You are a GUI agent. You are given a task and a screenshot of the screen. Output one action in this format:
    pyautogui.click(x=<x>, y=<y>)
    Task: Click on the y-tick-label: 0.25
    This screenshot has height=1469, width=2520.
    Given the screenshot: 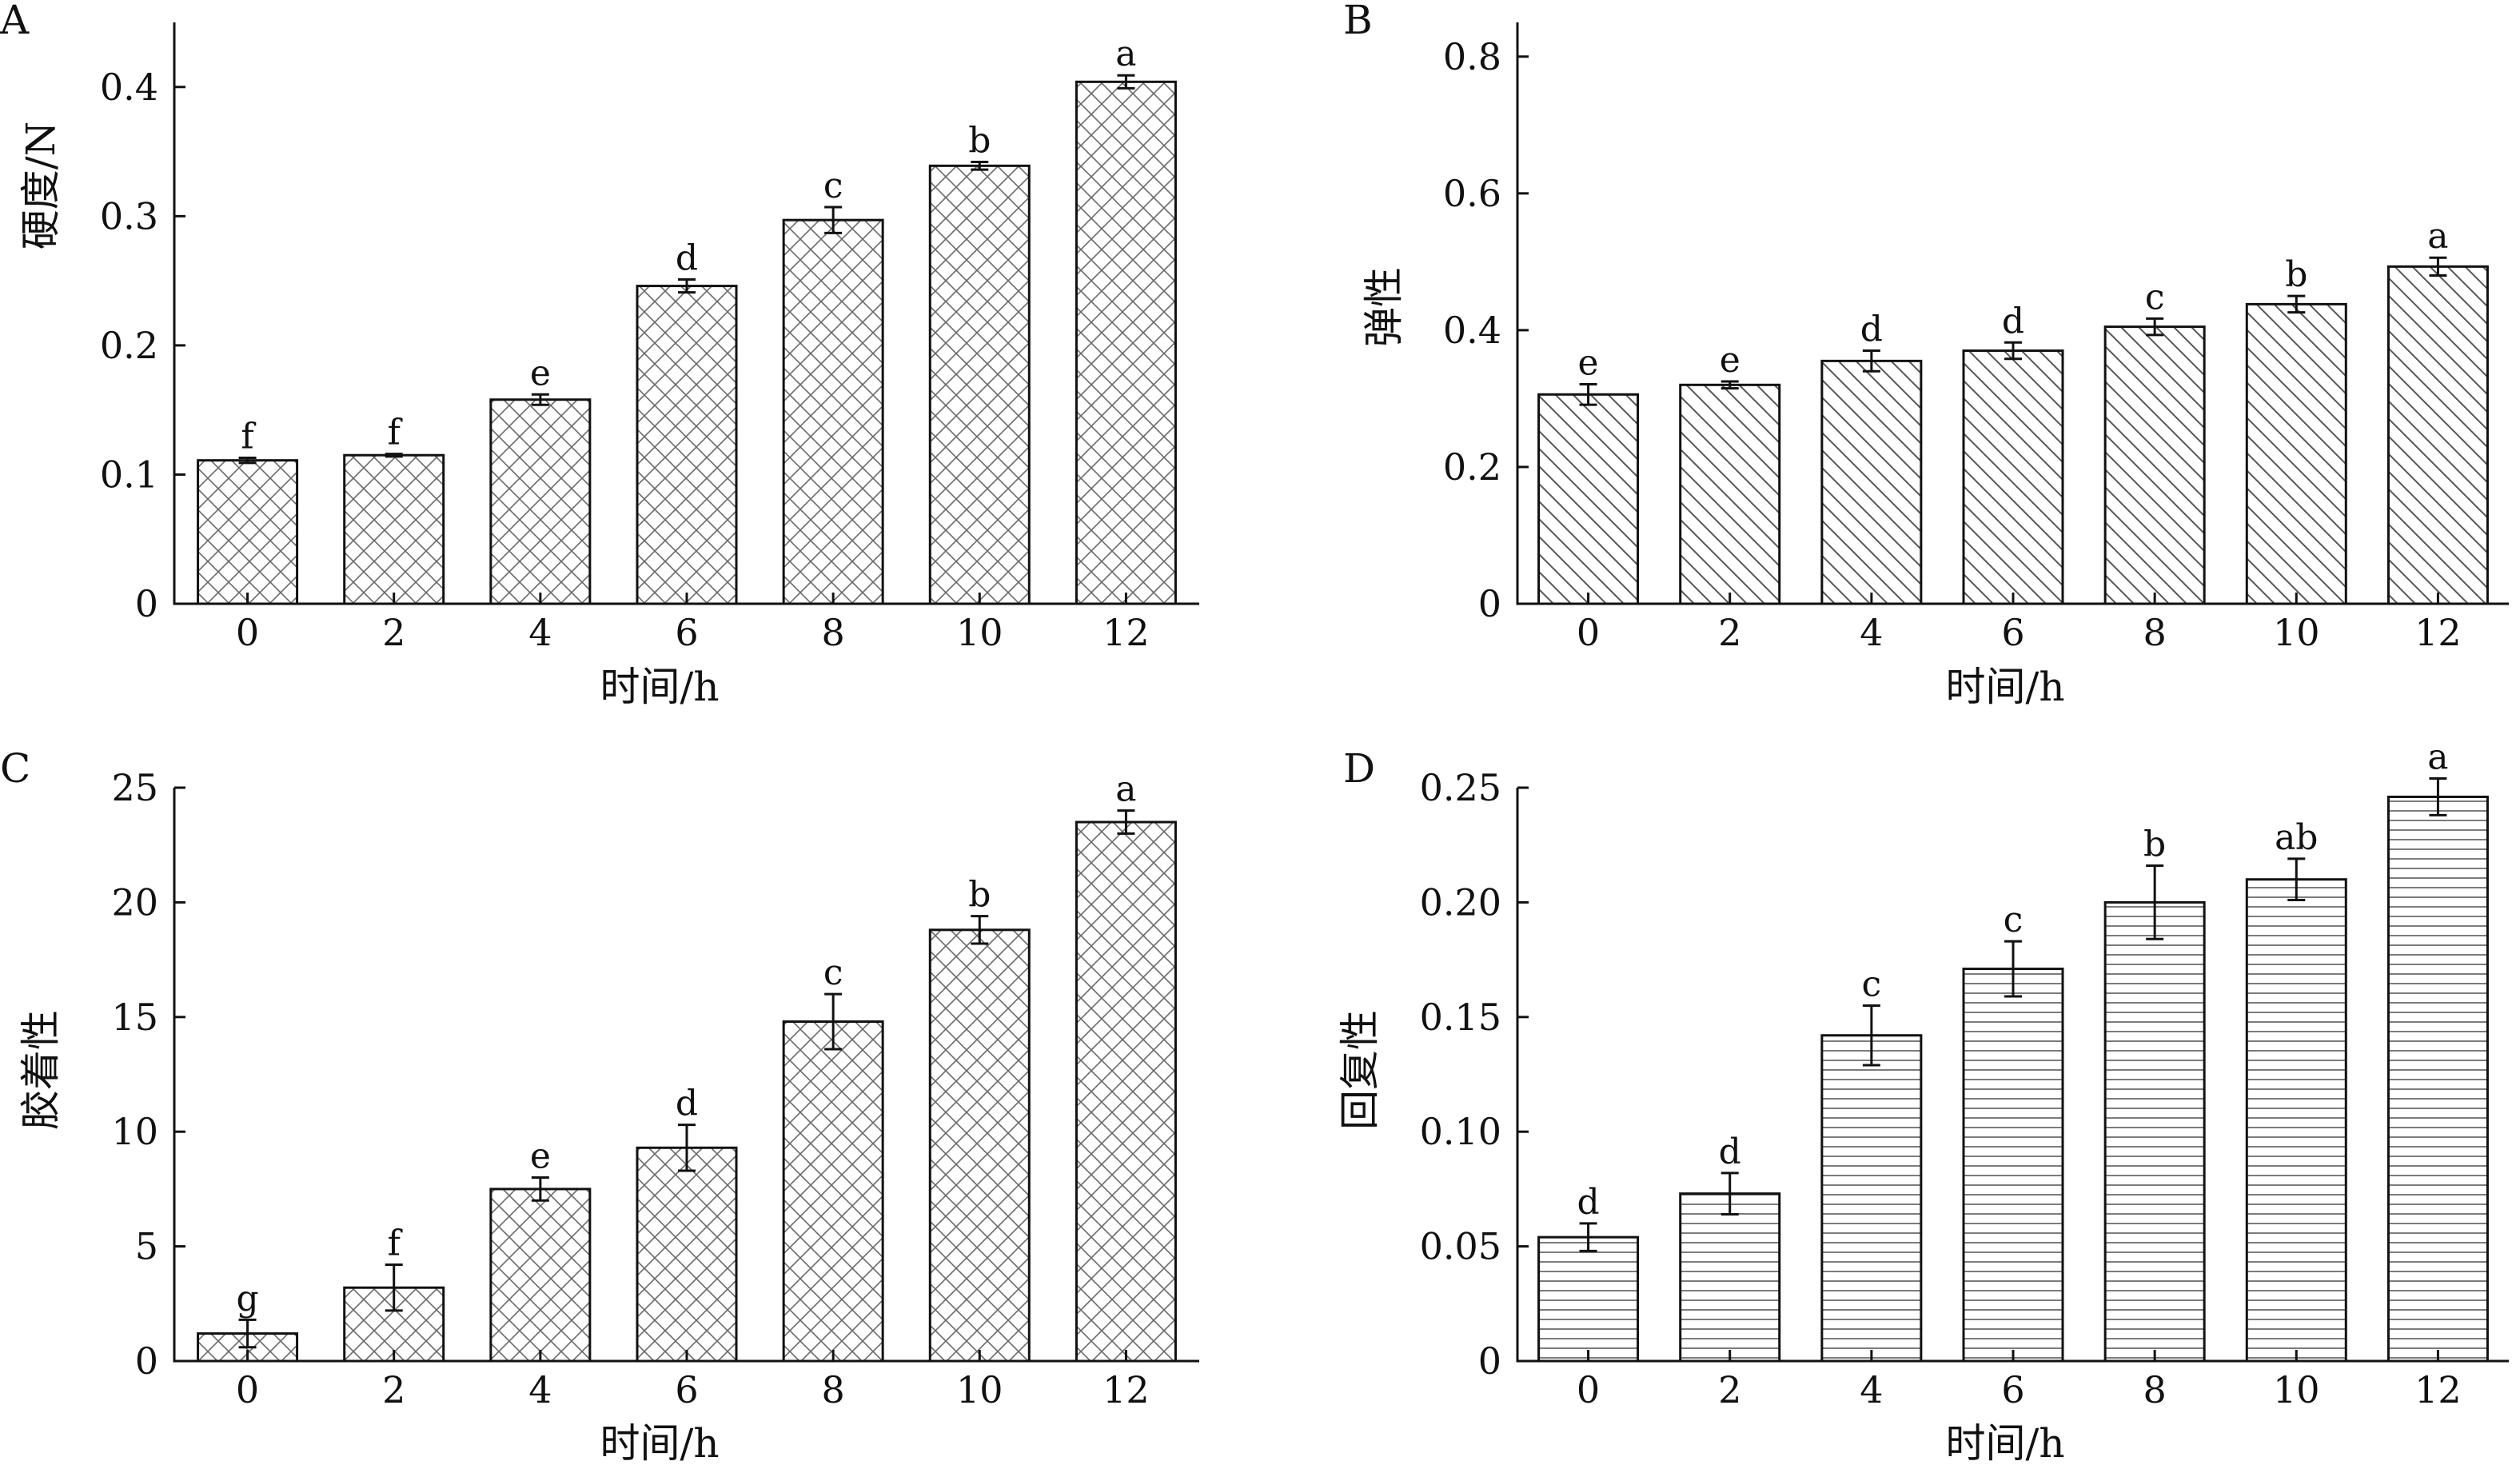 What is the action you would take?
    pyautogui.click(x=1460, y=787)
    